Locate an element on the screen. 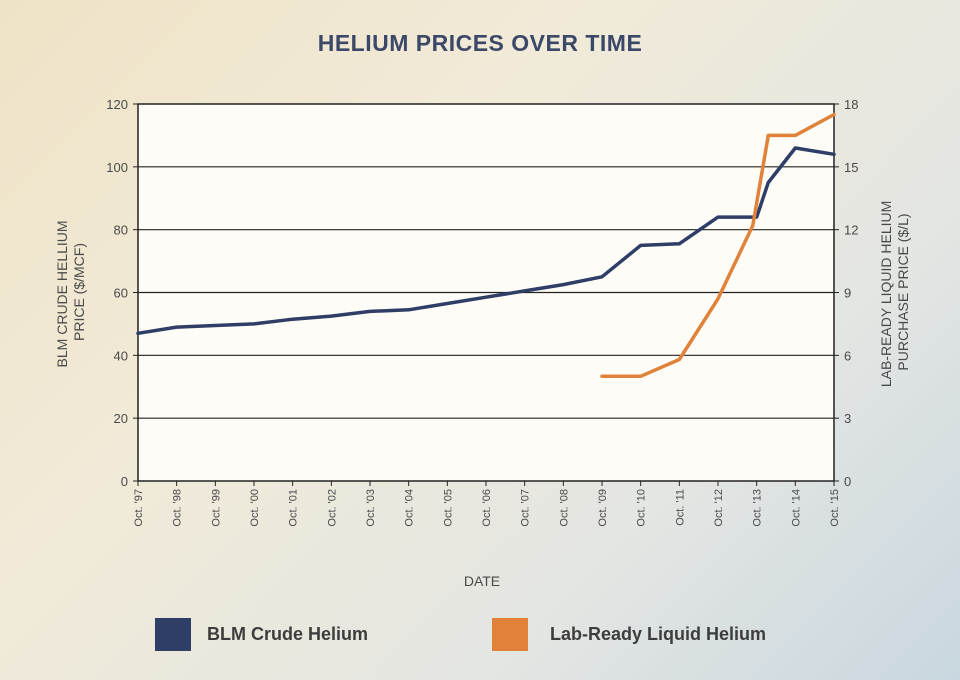  x-tick-label: Oct. '10 is located at coordinates (642, 508).